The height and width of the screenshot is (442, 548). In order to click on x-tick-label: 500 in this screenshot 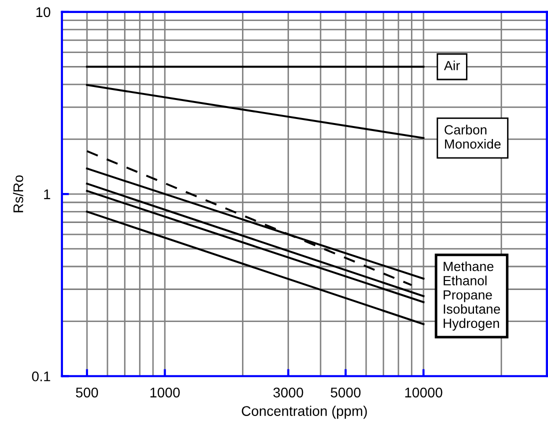, I will do `click(87, 393)`.